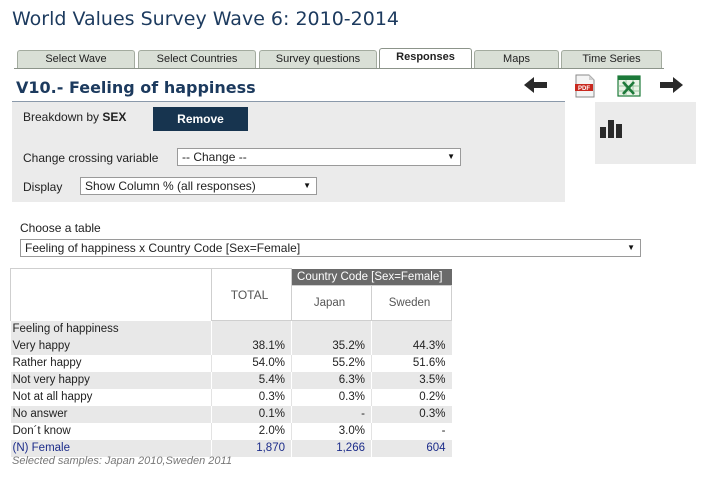 Image resolution: width=704 pixels, height=482 pixels. Describe the element at coordinates (251, 346) in the screenshot. I see `total-cell: 38.1%` at that location.